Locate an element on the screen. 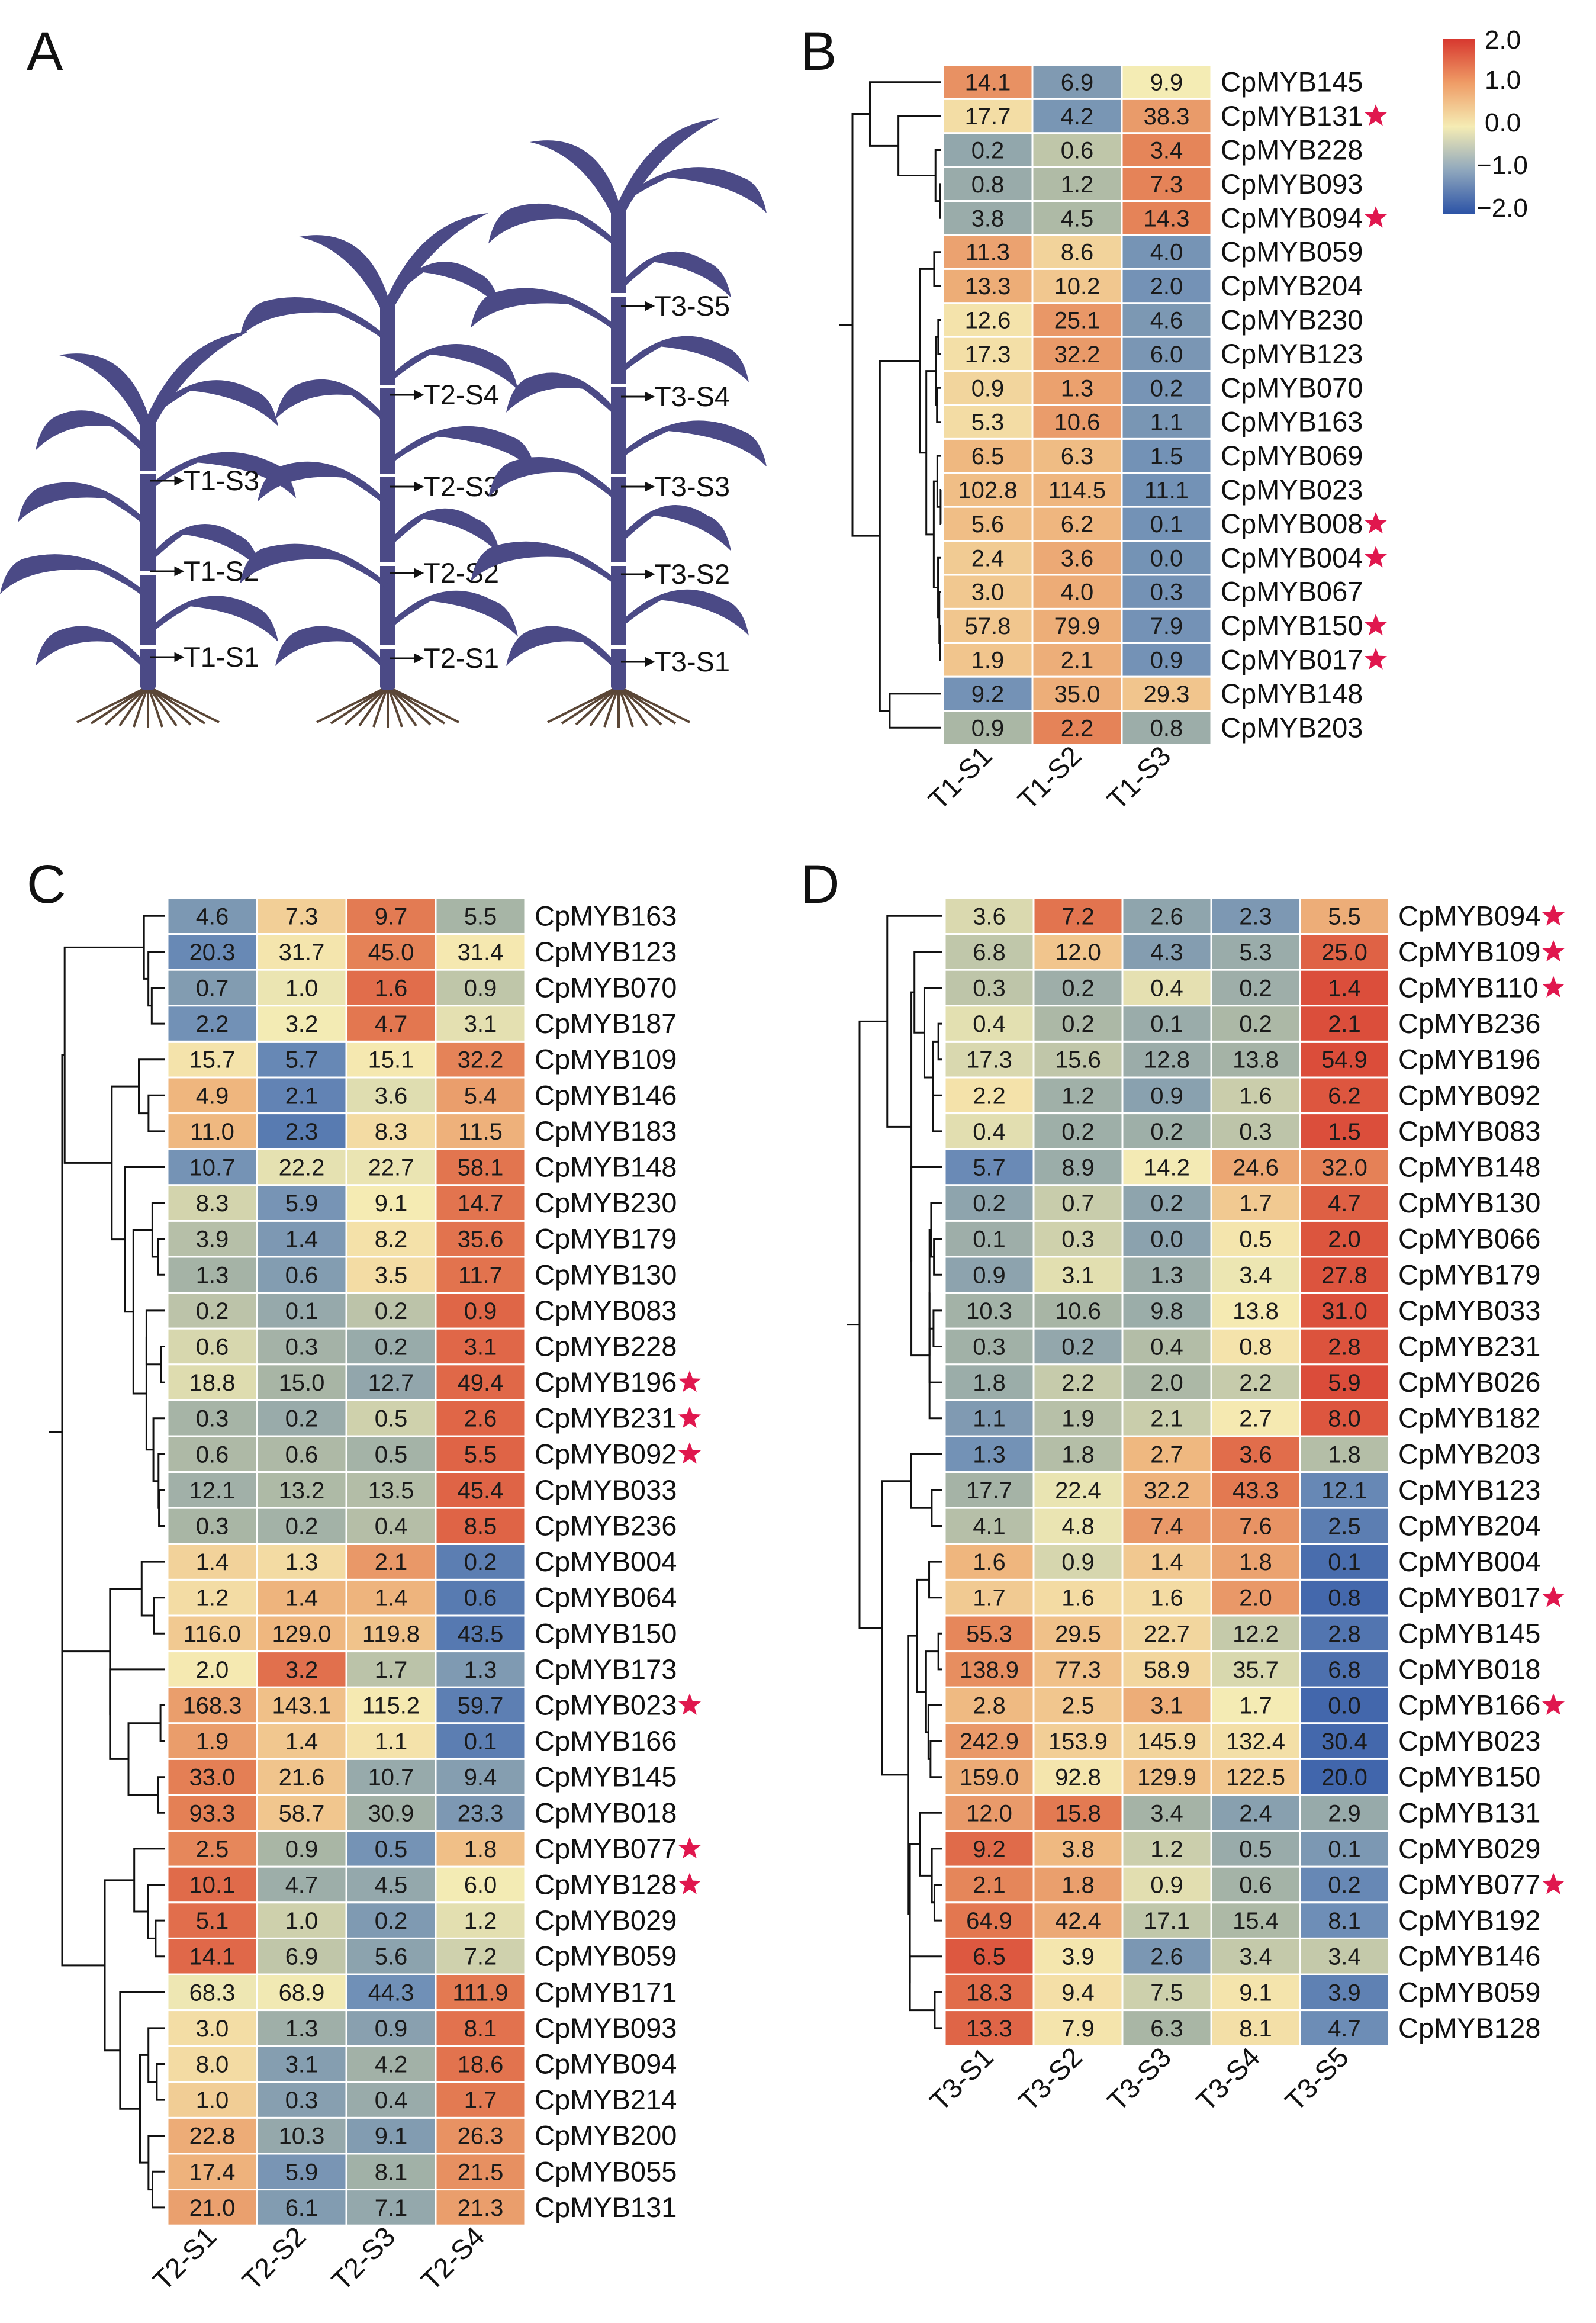 The height and width of the screenshot is (2323, 1596). cell-value-label: 35.7 is located at coordinates (1256, 1670).